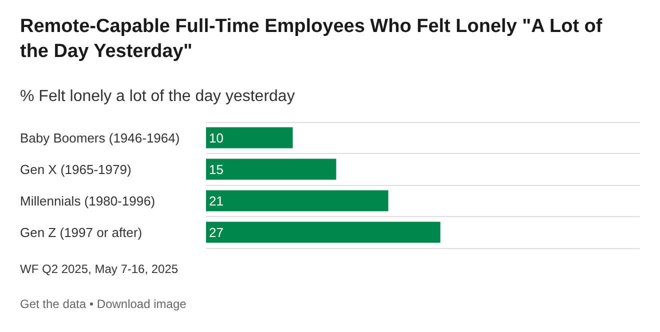 The width and height of the screenshot is (660, 332). I want to click on text: Get the data • Download image, so click(103, 304).